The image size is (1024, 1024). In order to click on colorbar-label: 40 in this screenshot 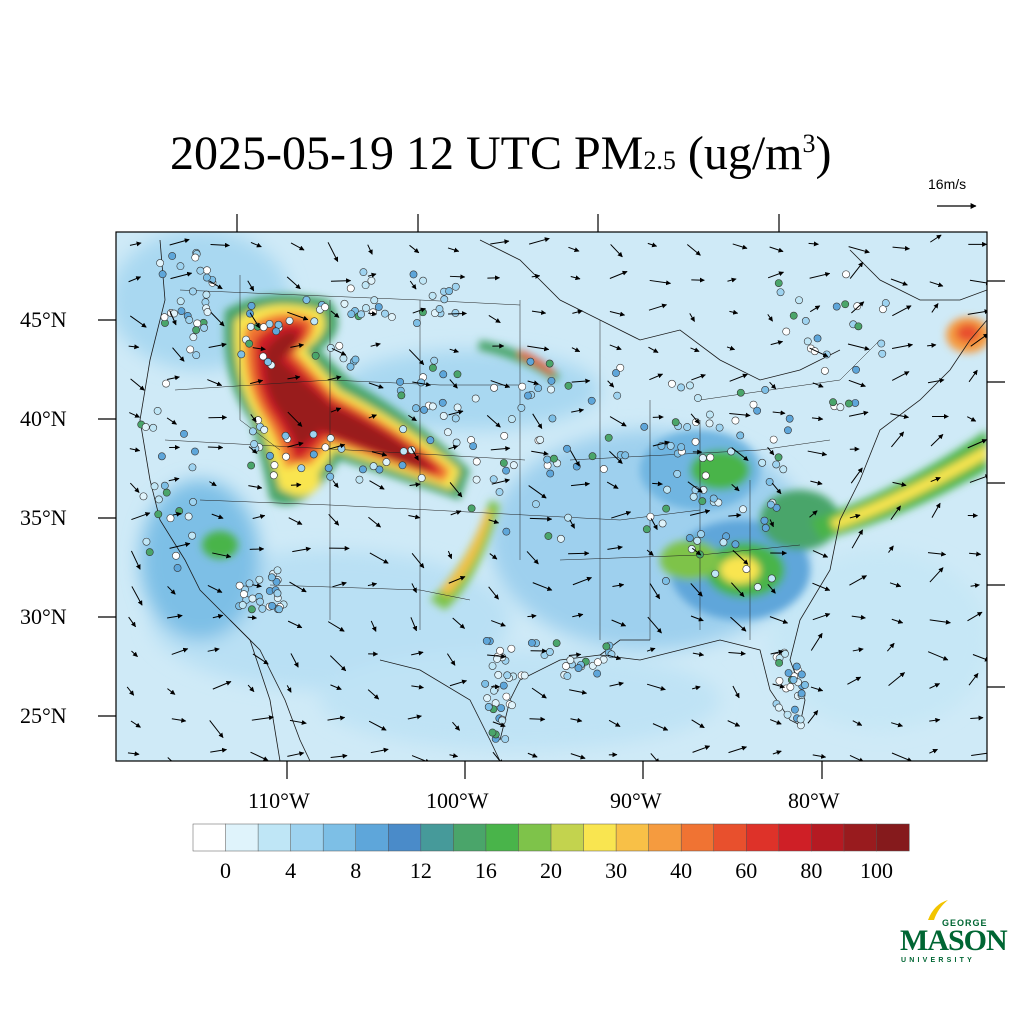, I will do `click(681, 870)`.